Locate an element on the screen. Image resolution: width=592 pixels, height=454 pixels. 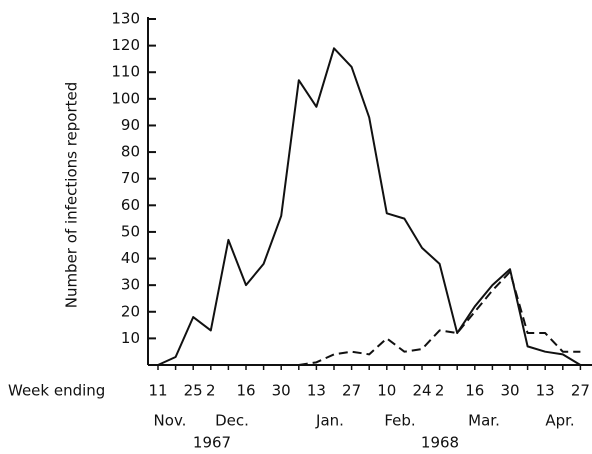
y-tick-label: 40 is located at coordinates (130, 258).